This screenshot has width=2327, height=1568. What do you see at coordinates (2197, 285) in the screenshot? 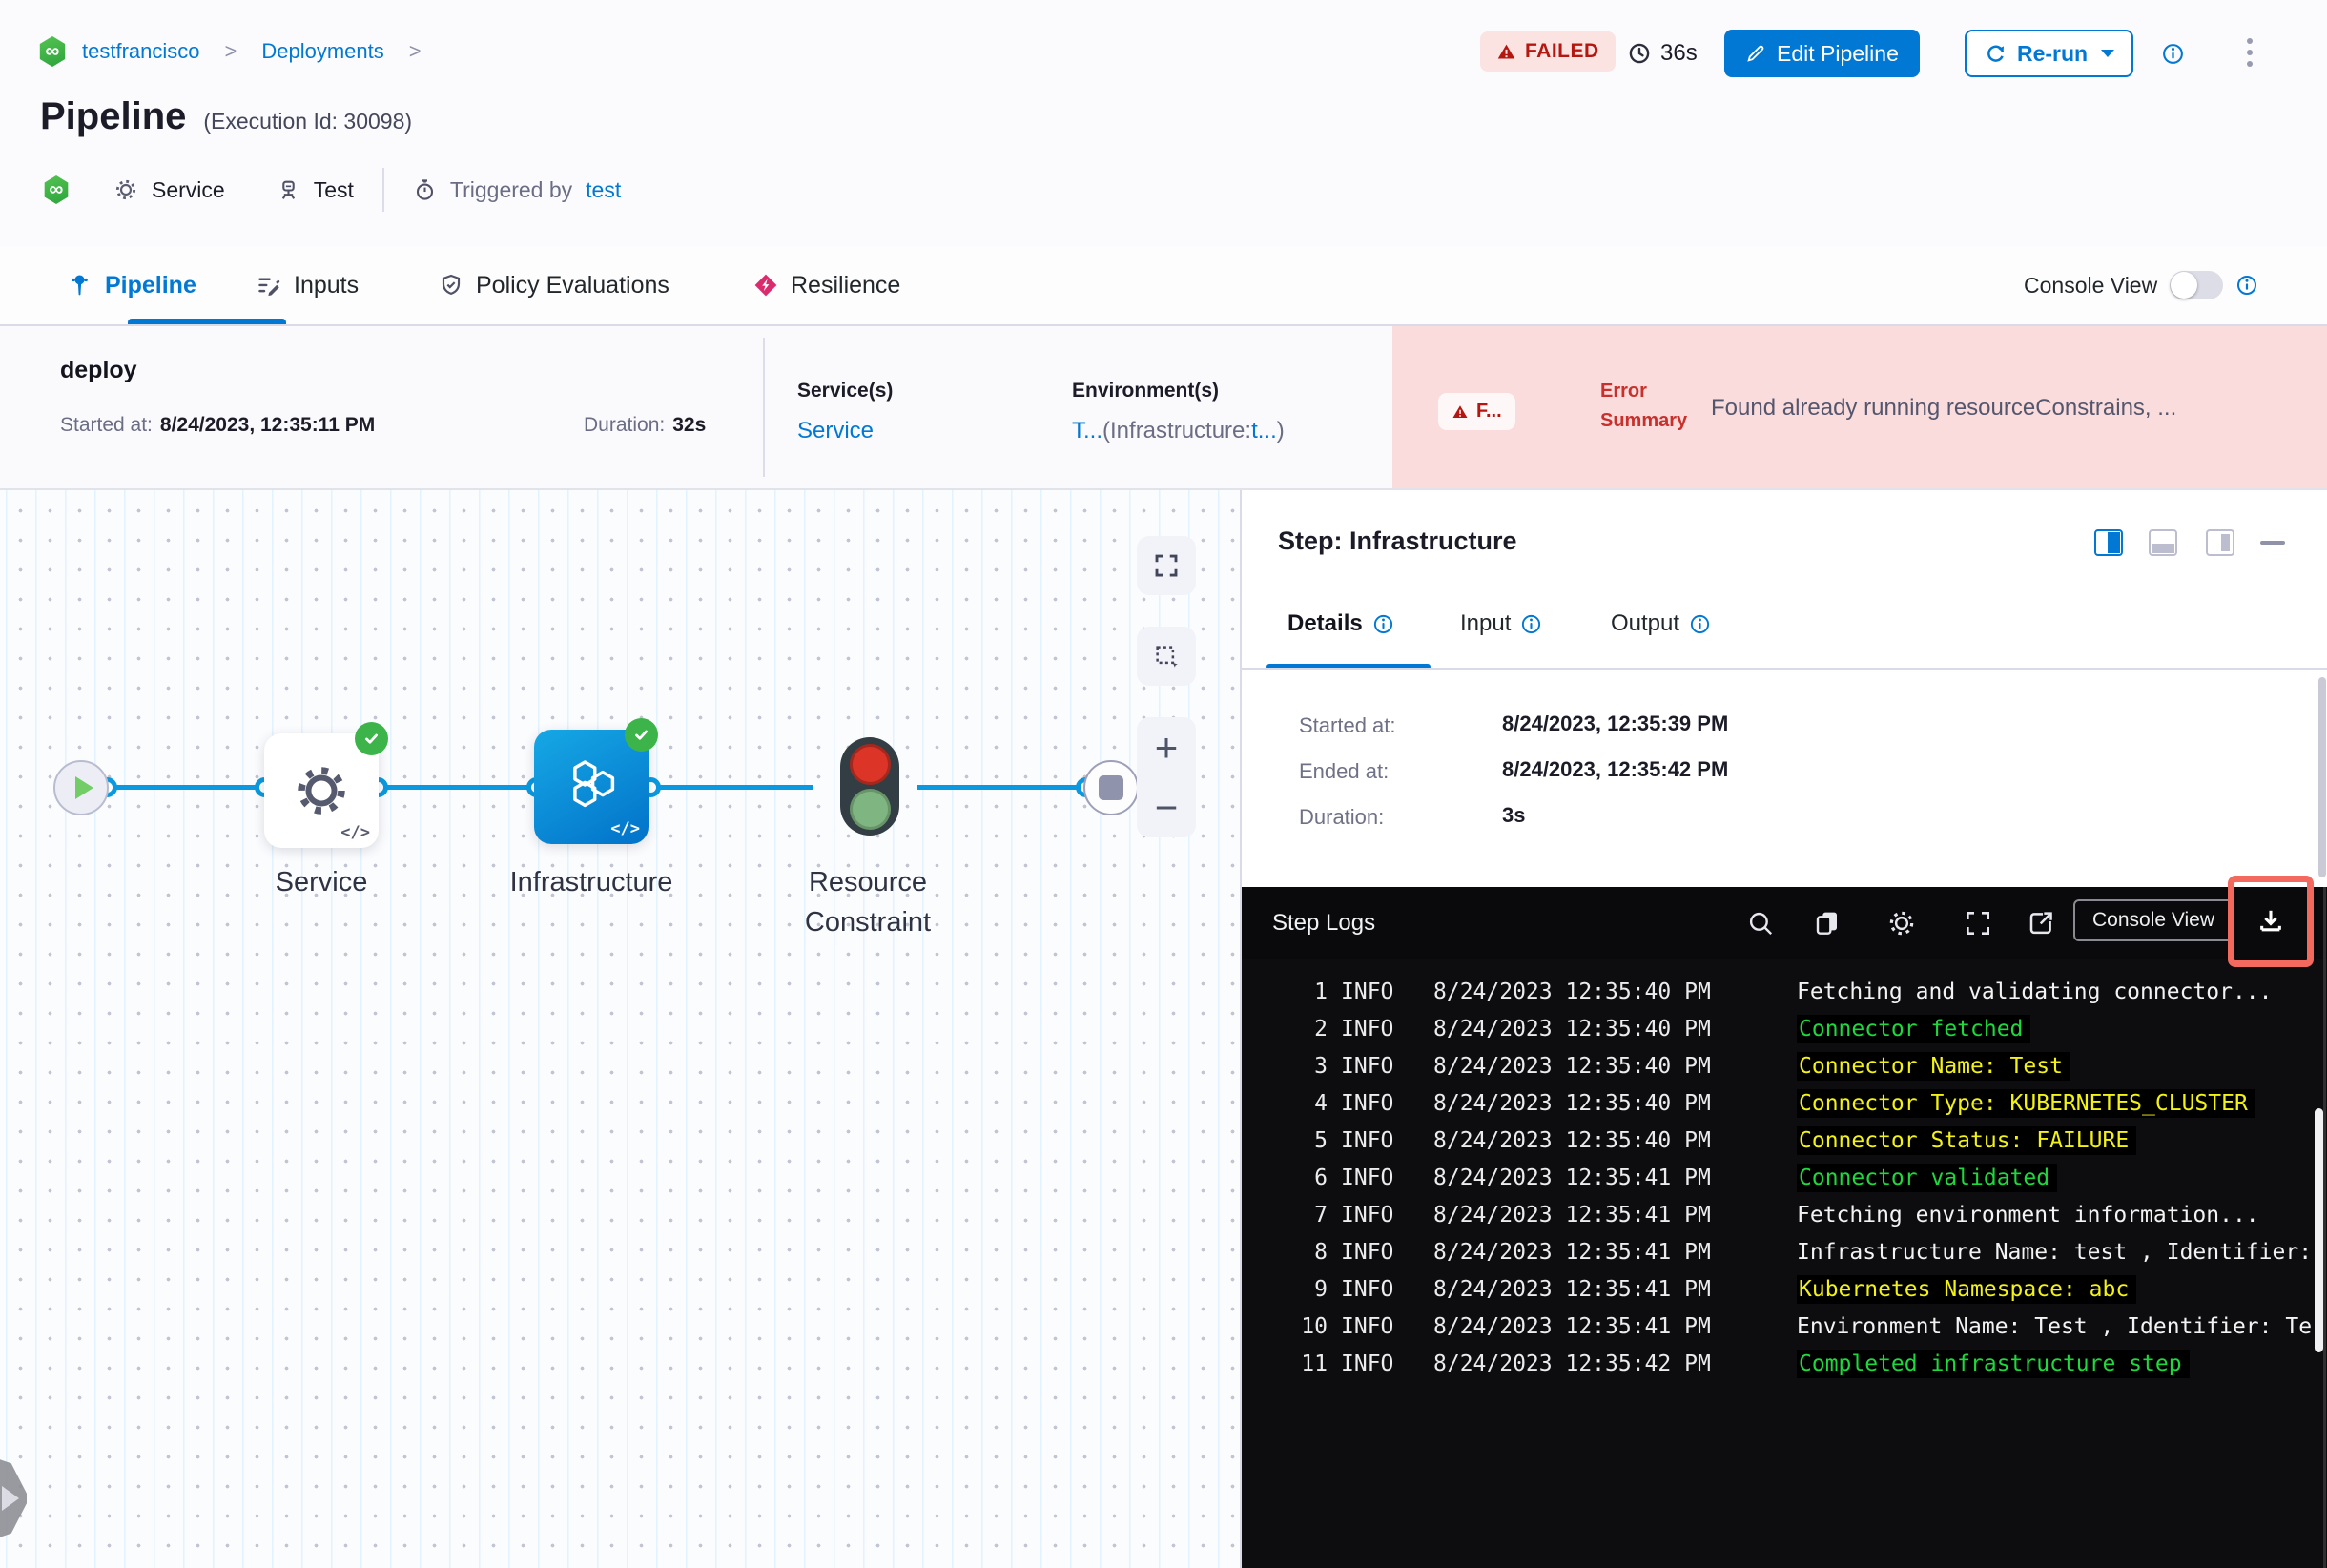
I see `console-view-toggle` at bounding box center [2197, 285].